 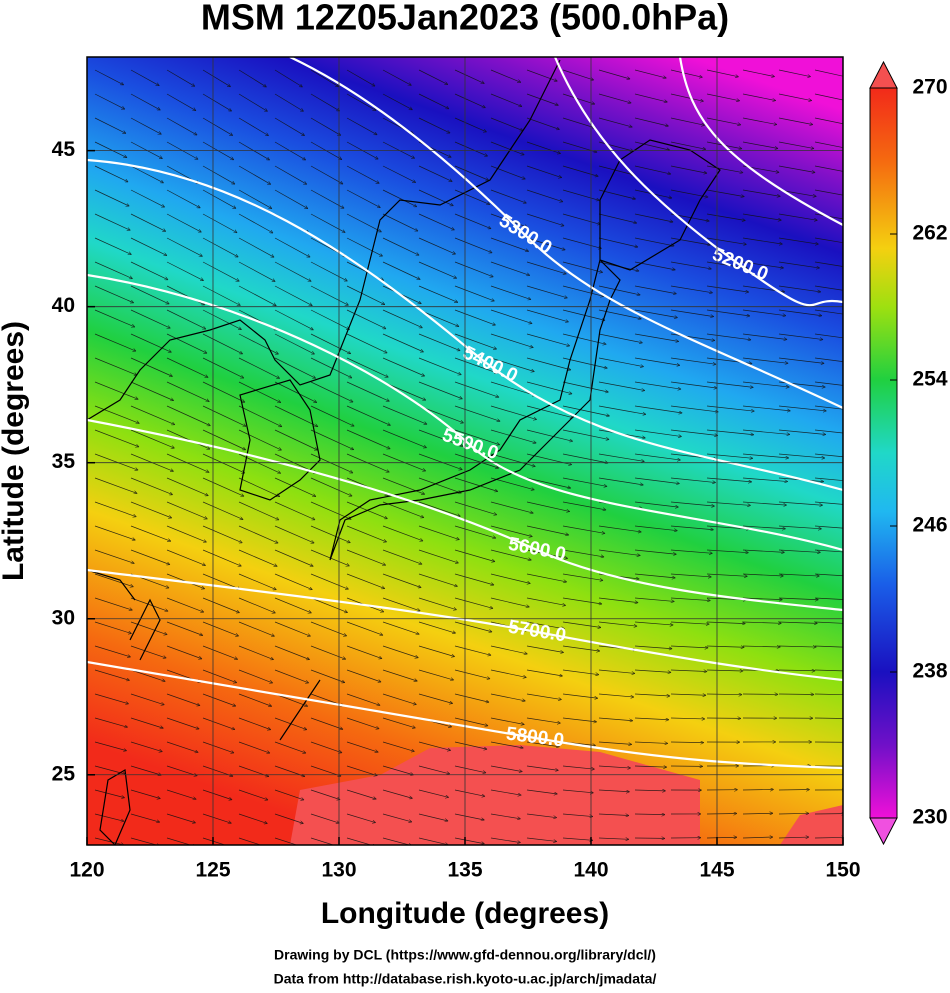 What do you see at coordinates (929, 87) in the screenshot?
I see `colorbar-tick-label: 270` at bounding box center [929, 87].